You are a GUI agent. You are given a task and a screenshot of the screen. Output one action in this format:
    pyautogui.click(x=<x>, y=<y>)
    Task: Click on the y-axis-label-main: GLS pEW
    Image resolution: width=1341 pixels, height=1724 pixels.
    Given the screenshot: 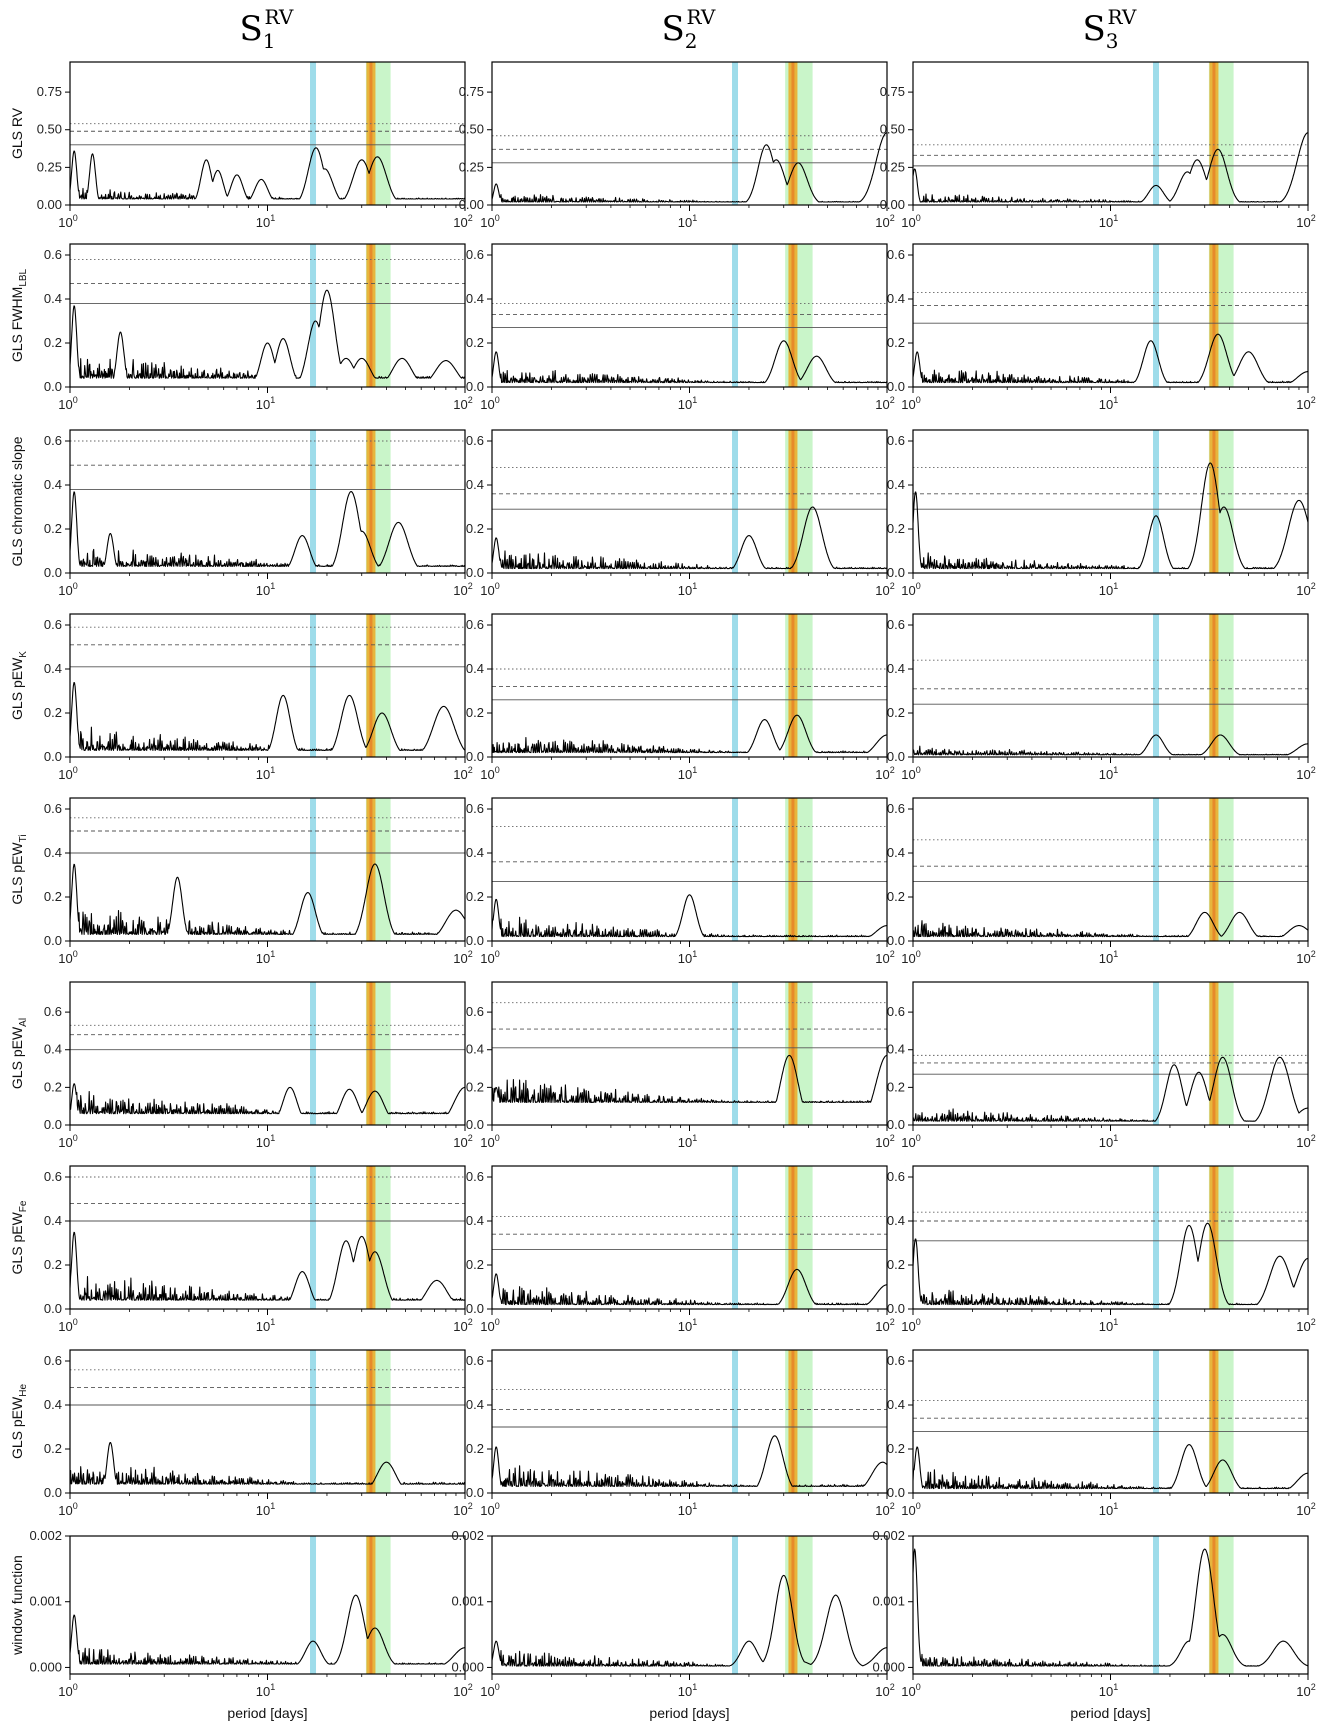 What is the action you would take?
    pyautogui.click(x=17, y=1242)
    